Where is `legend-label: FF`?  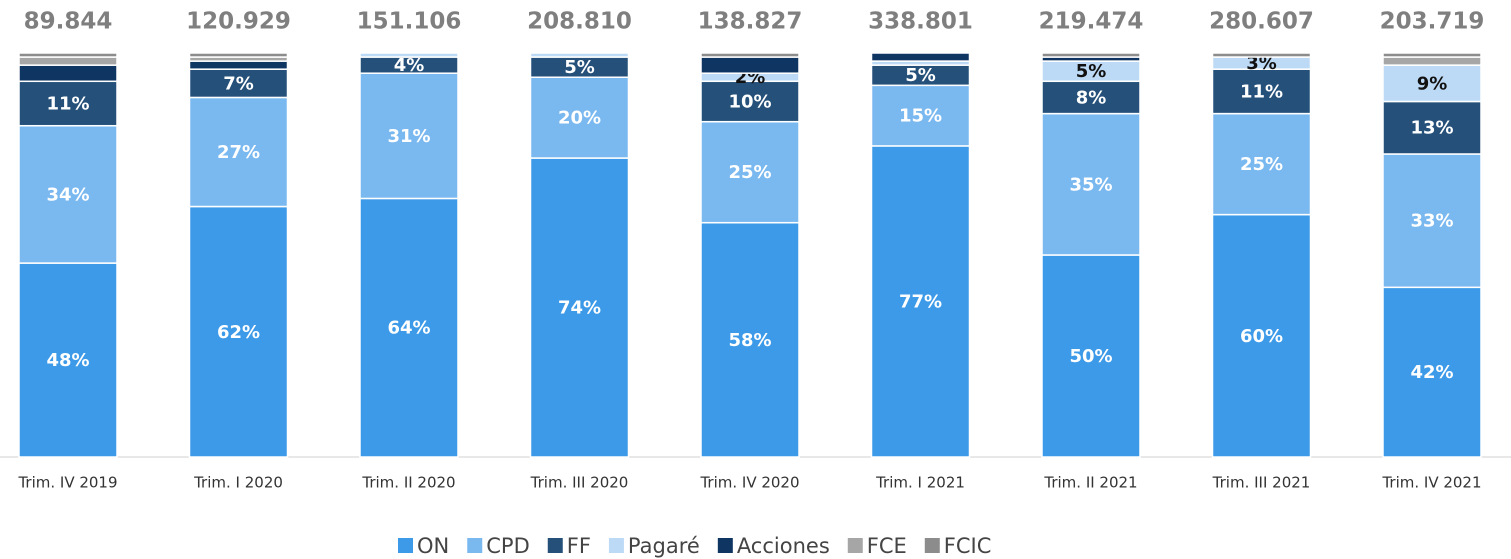
legend-label: FF is located at coordinates (579, 546).